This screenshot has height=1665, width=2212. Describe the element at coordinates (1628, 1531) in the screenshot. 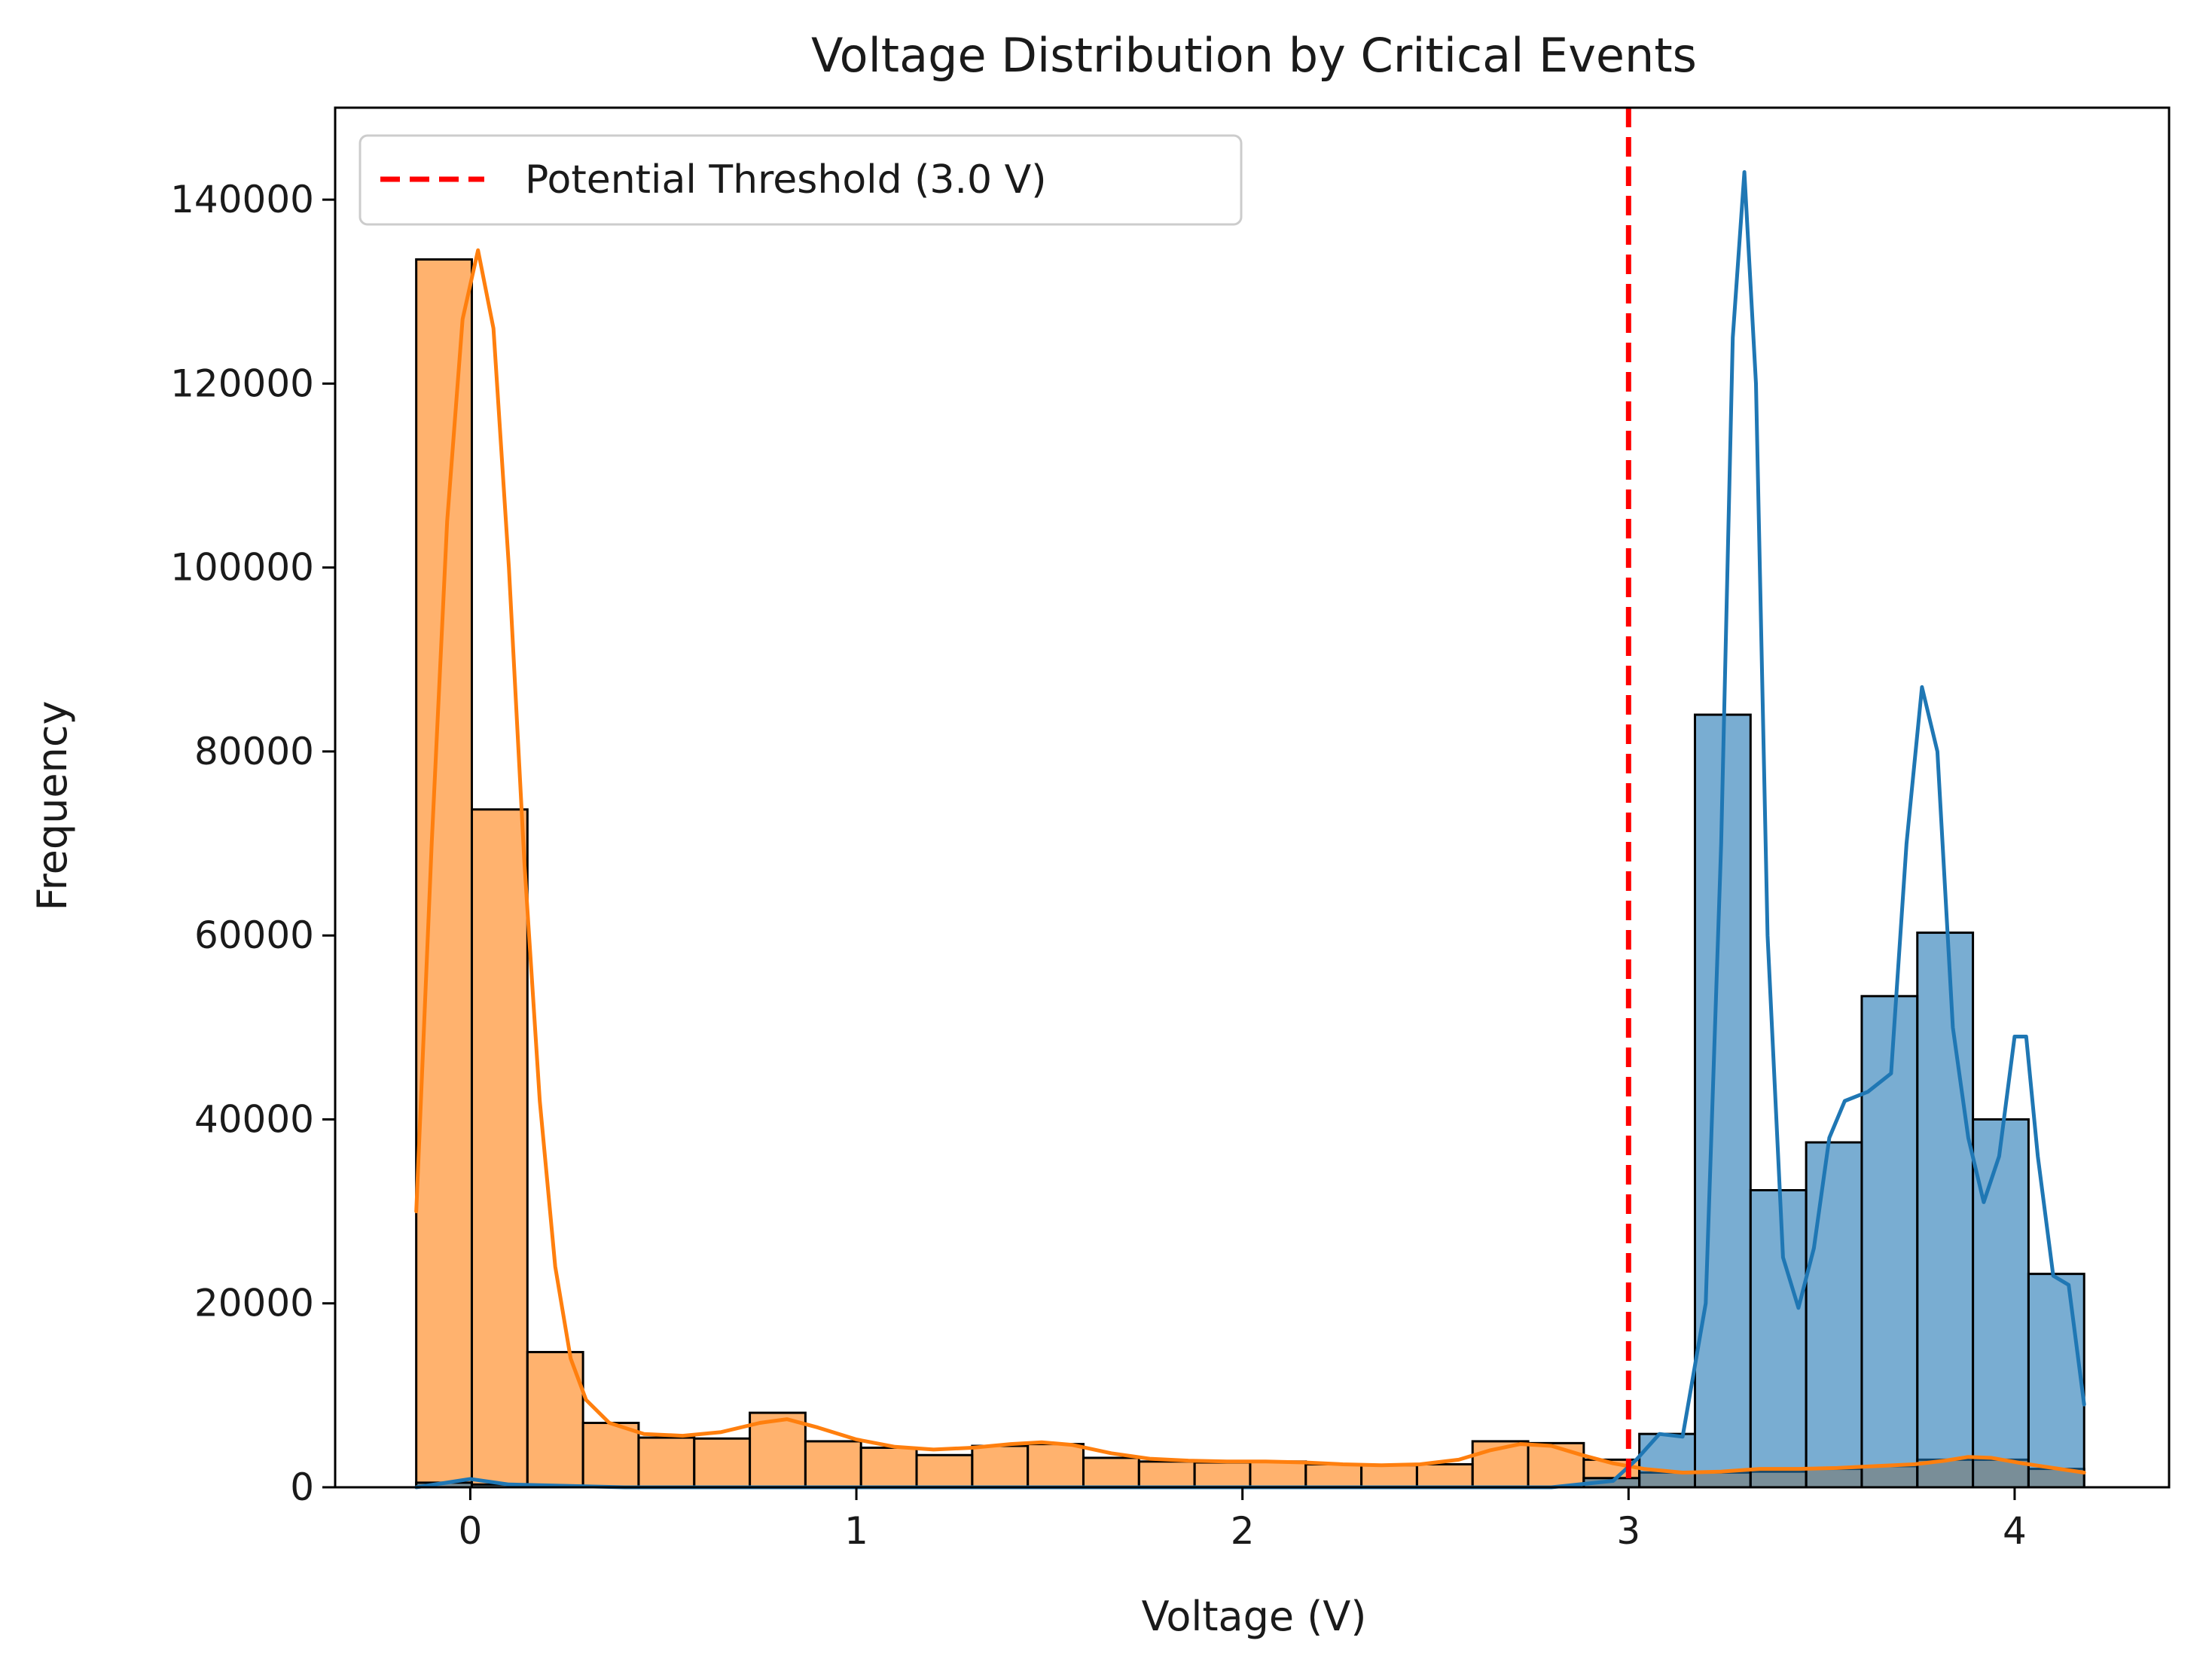

I see `x-tick-label: 3` at that location.